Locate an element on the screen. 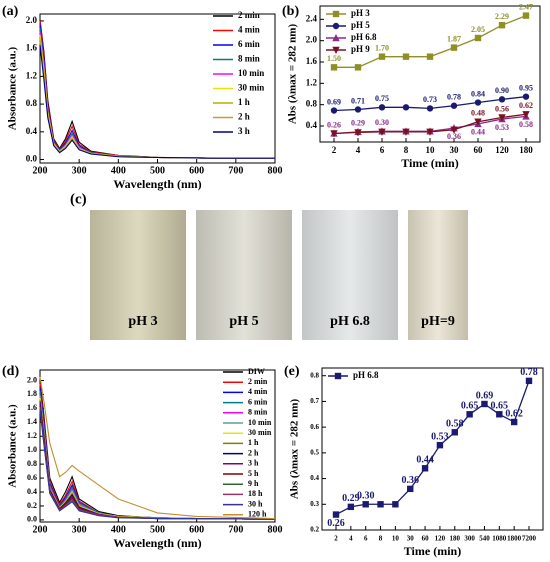 Image resolution: width=550 pixels, height=562 pixels. x-tick-label: 1800 is located at coordinates (514, 539).